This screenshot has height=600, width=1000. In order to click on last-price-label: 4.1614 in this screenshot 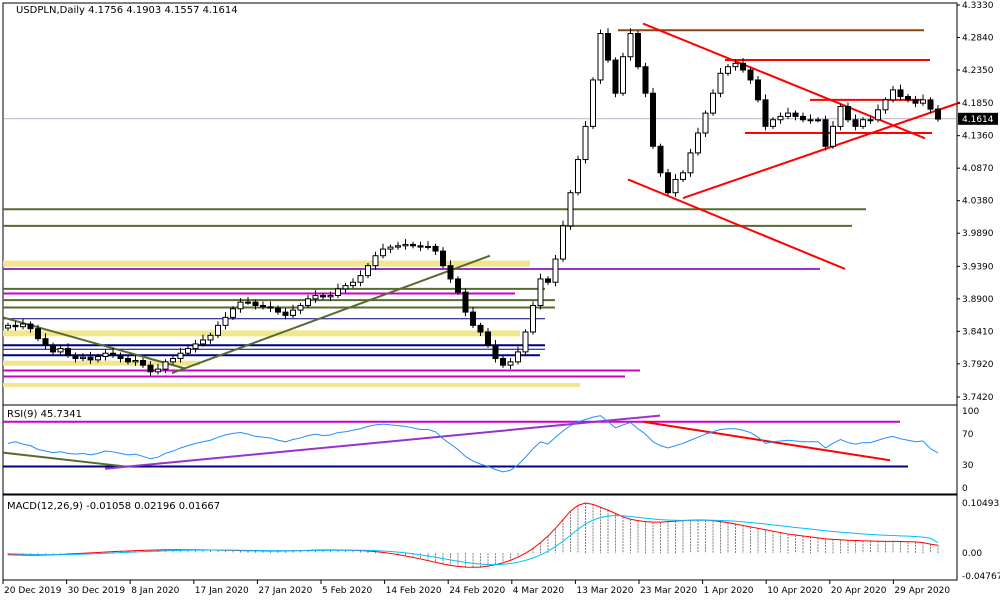, I will do `click(978, 120)`.